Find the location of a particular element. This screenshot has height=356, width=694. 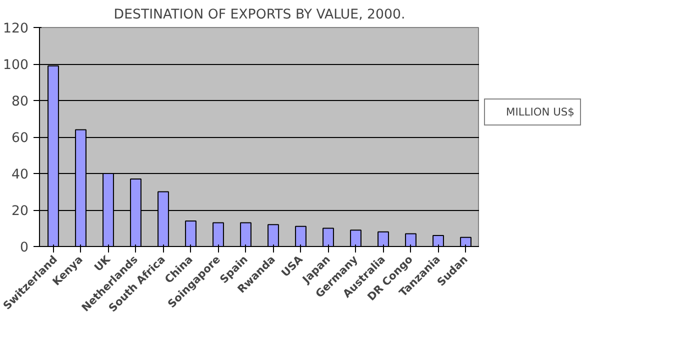

y-tick-label: 60 is located at coordinates (20, 138).